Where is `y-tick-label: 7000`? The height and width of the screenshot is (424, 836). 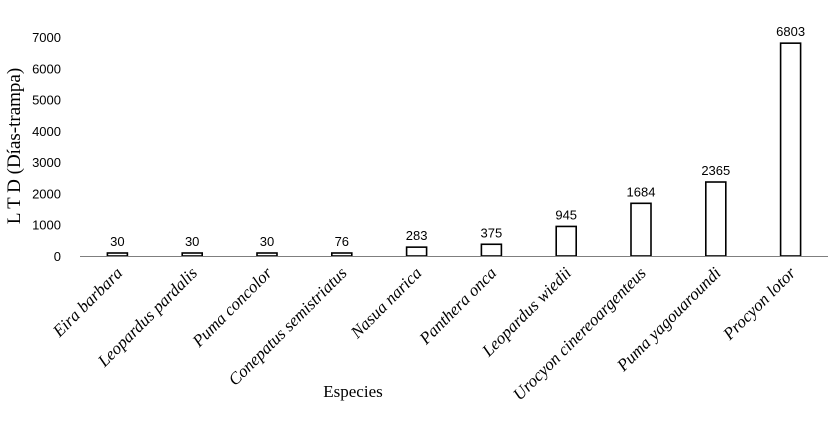 y-tick-label: 7000 is located at coordinates (46, 37).